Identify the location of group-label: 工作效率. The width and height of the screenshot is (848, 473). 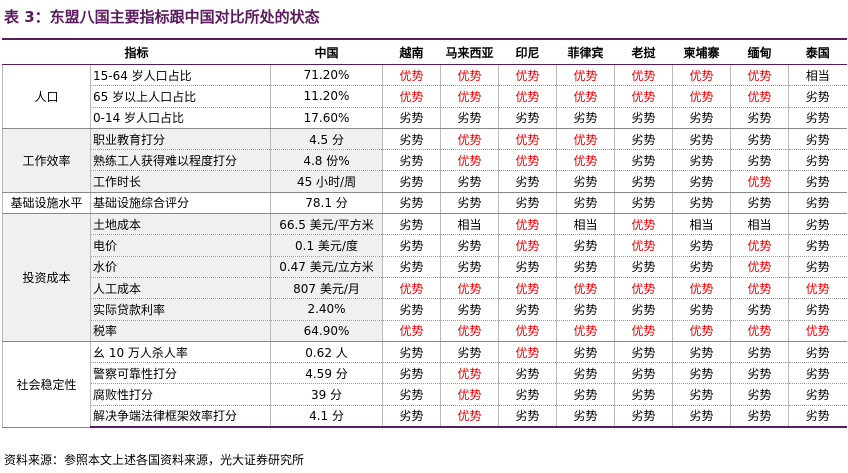
(46, 160).